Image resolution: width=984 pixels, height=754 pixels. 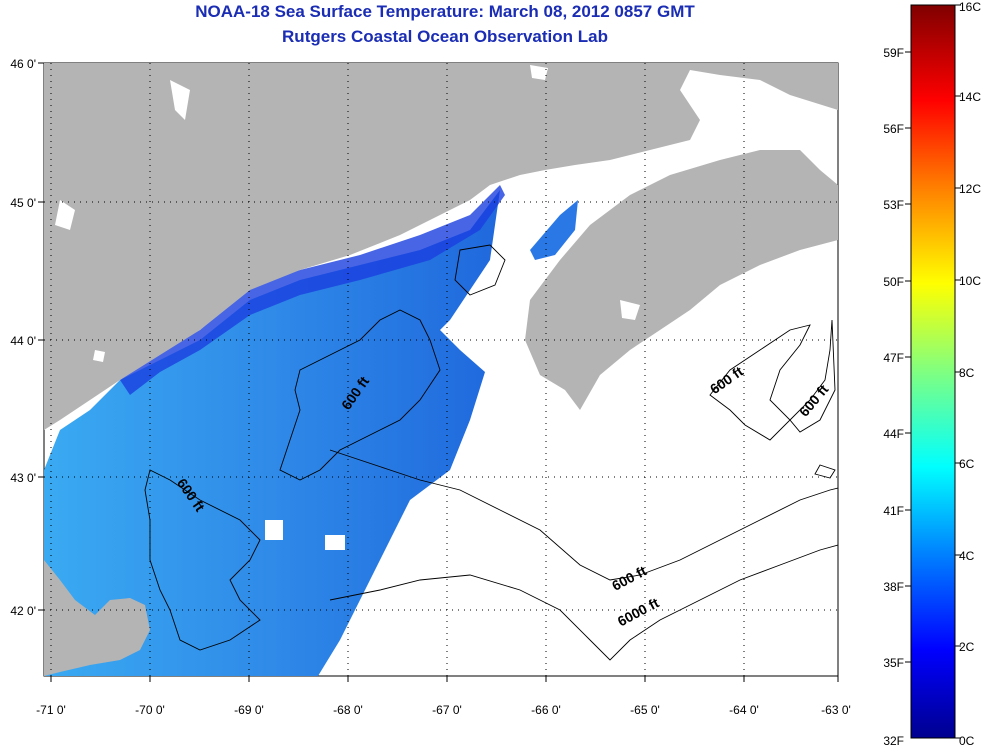 What do you see at coordinates (893, 358) in the screenshot?
I see `colorbar-f-label: 47F` at bounding box center [893, 358].